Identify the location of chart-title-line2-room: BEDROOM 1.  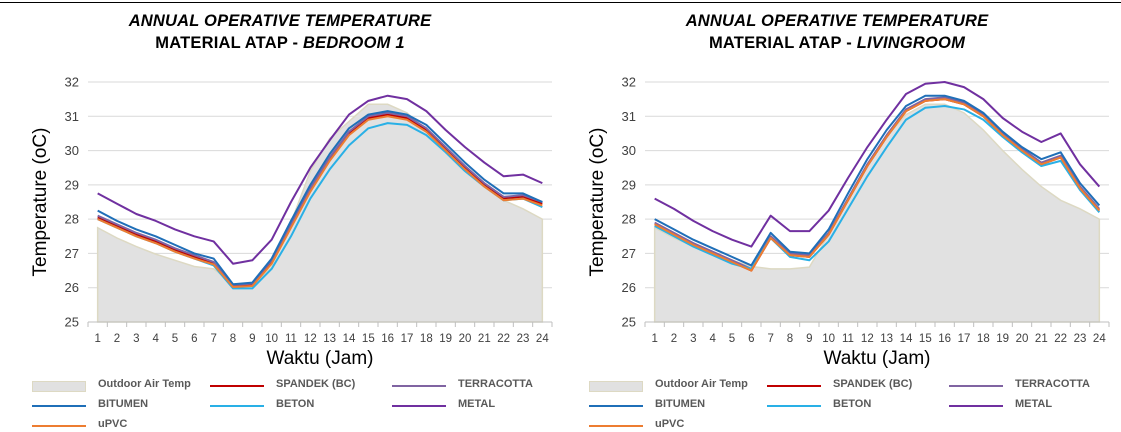
(354, 43).